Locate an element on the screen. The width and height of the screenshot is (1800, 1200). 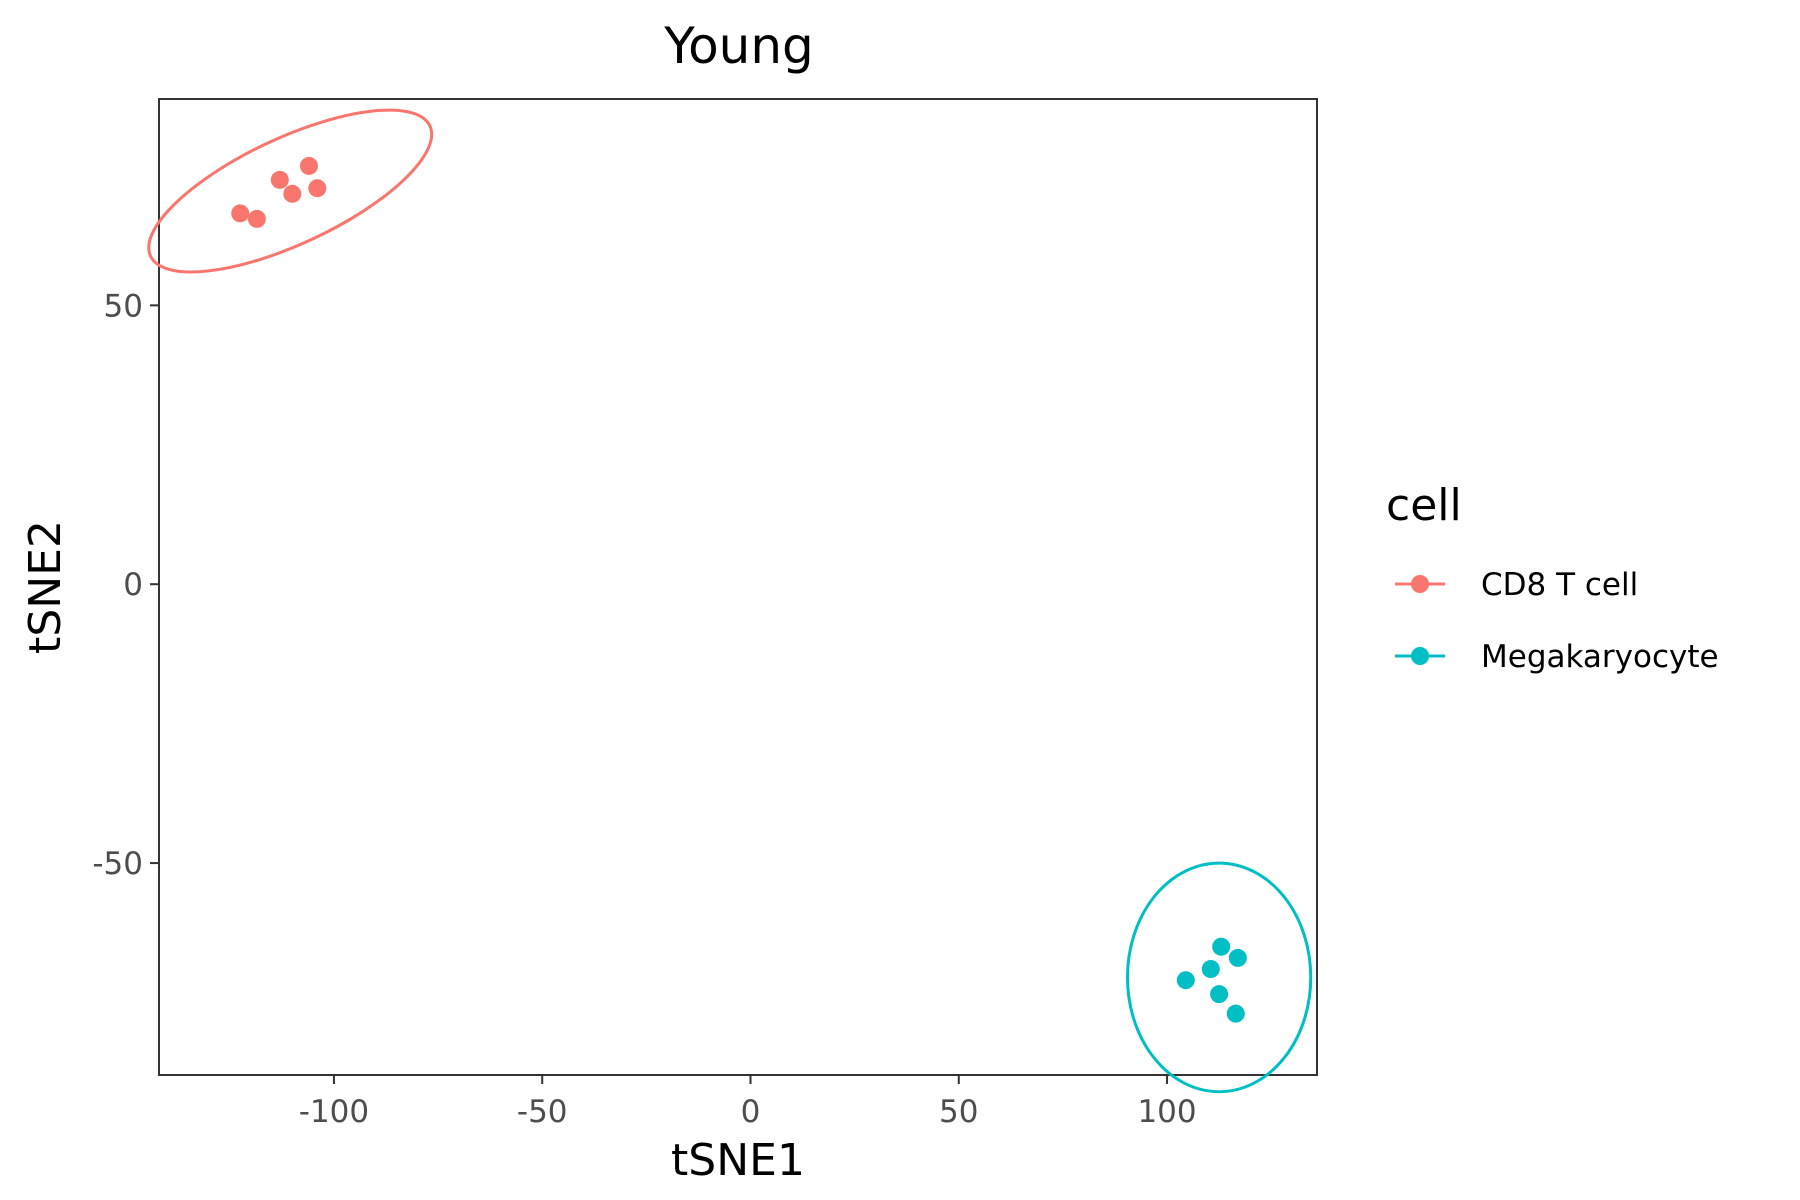
y-tick-label: -50 is located at coordinates (117, 864).